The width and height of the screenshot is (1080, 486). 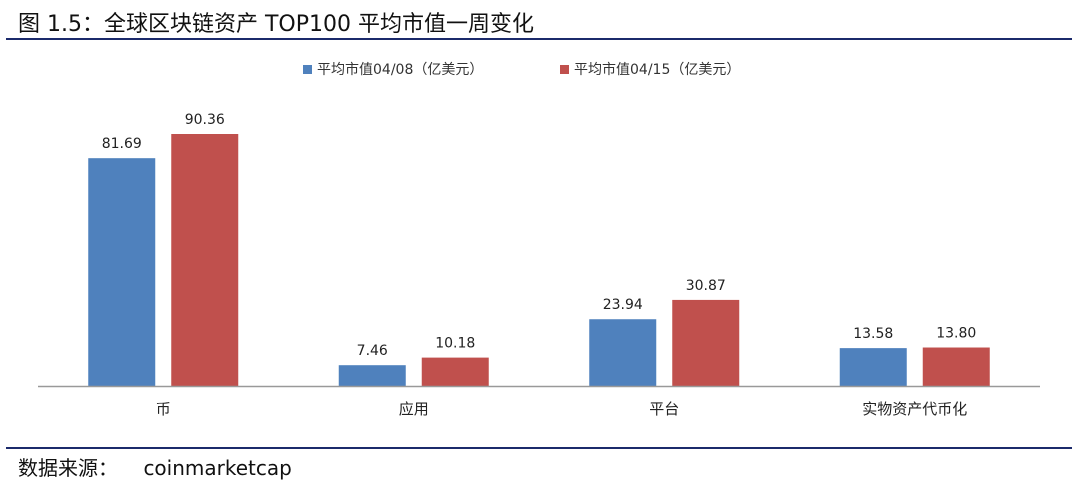 I want to click on x-tick-label-2: 应用, so click(x=414, y=409).